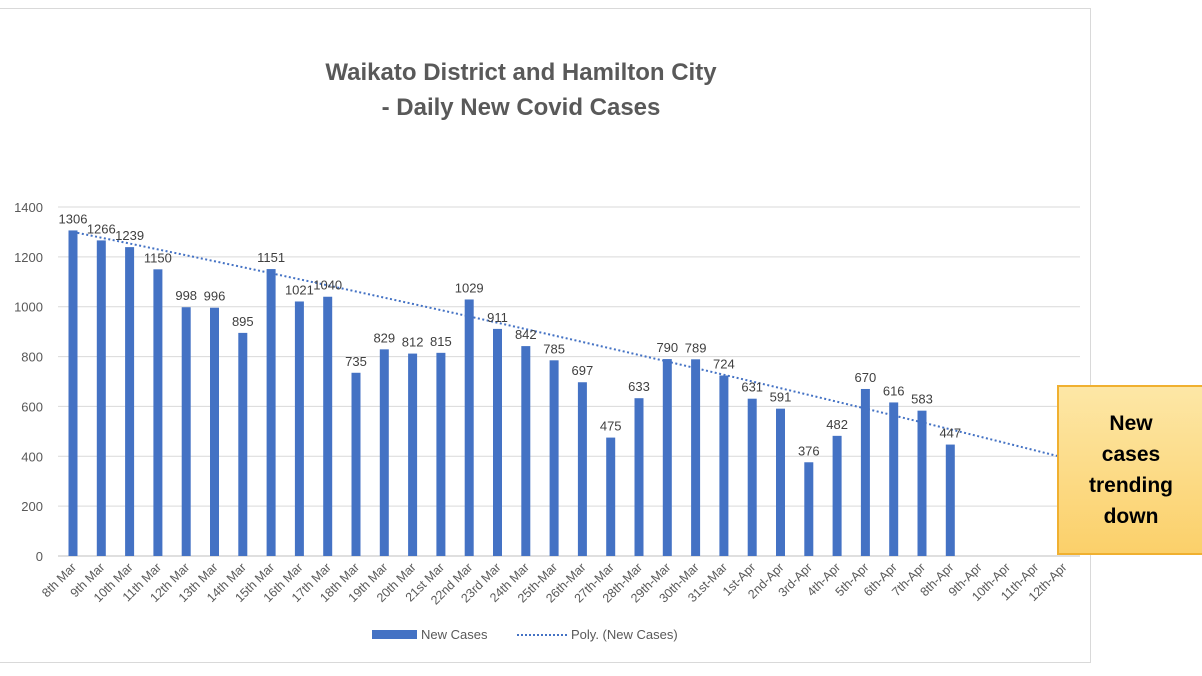  What do you see at coordinates (327, 285) in the screenshot?
I see `data-label: 1040` at bounding box center [327, 285].